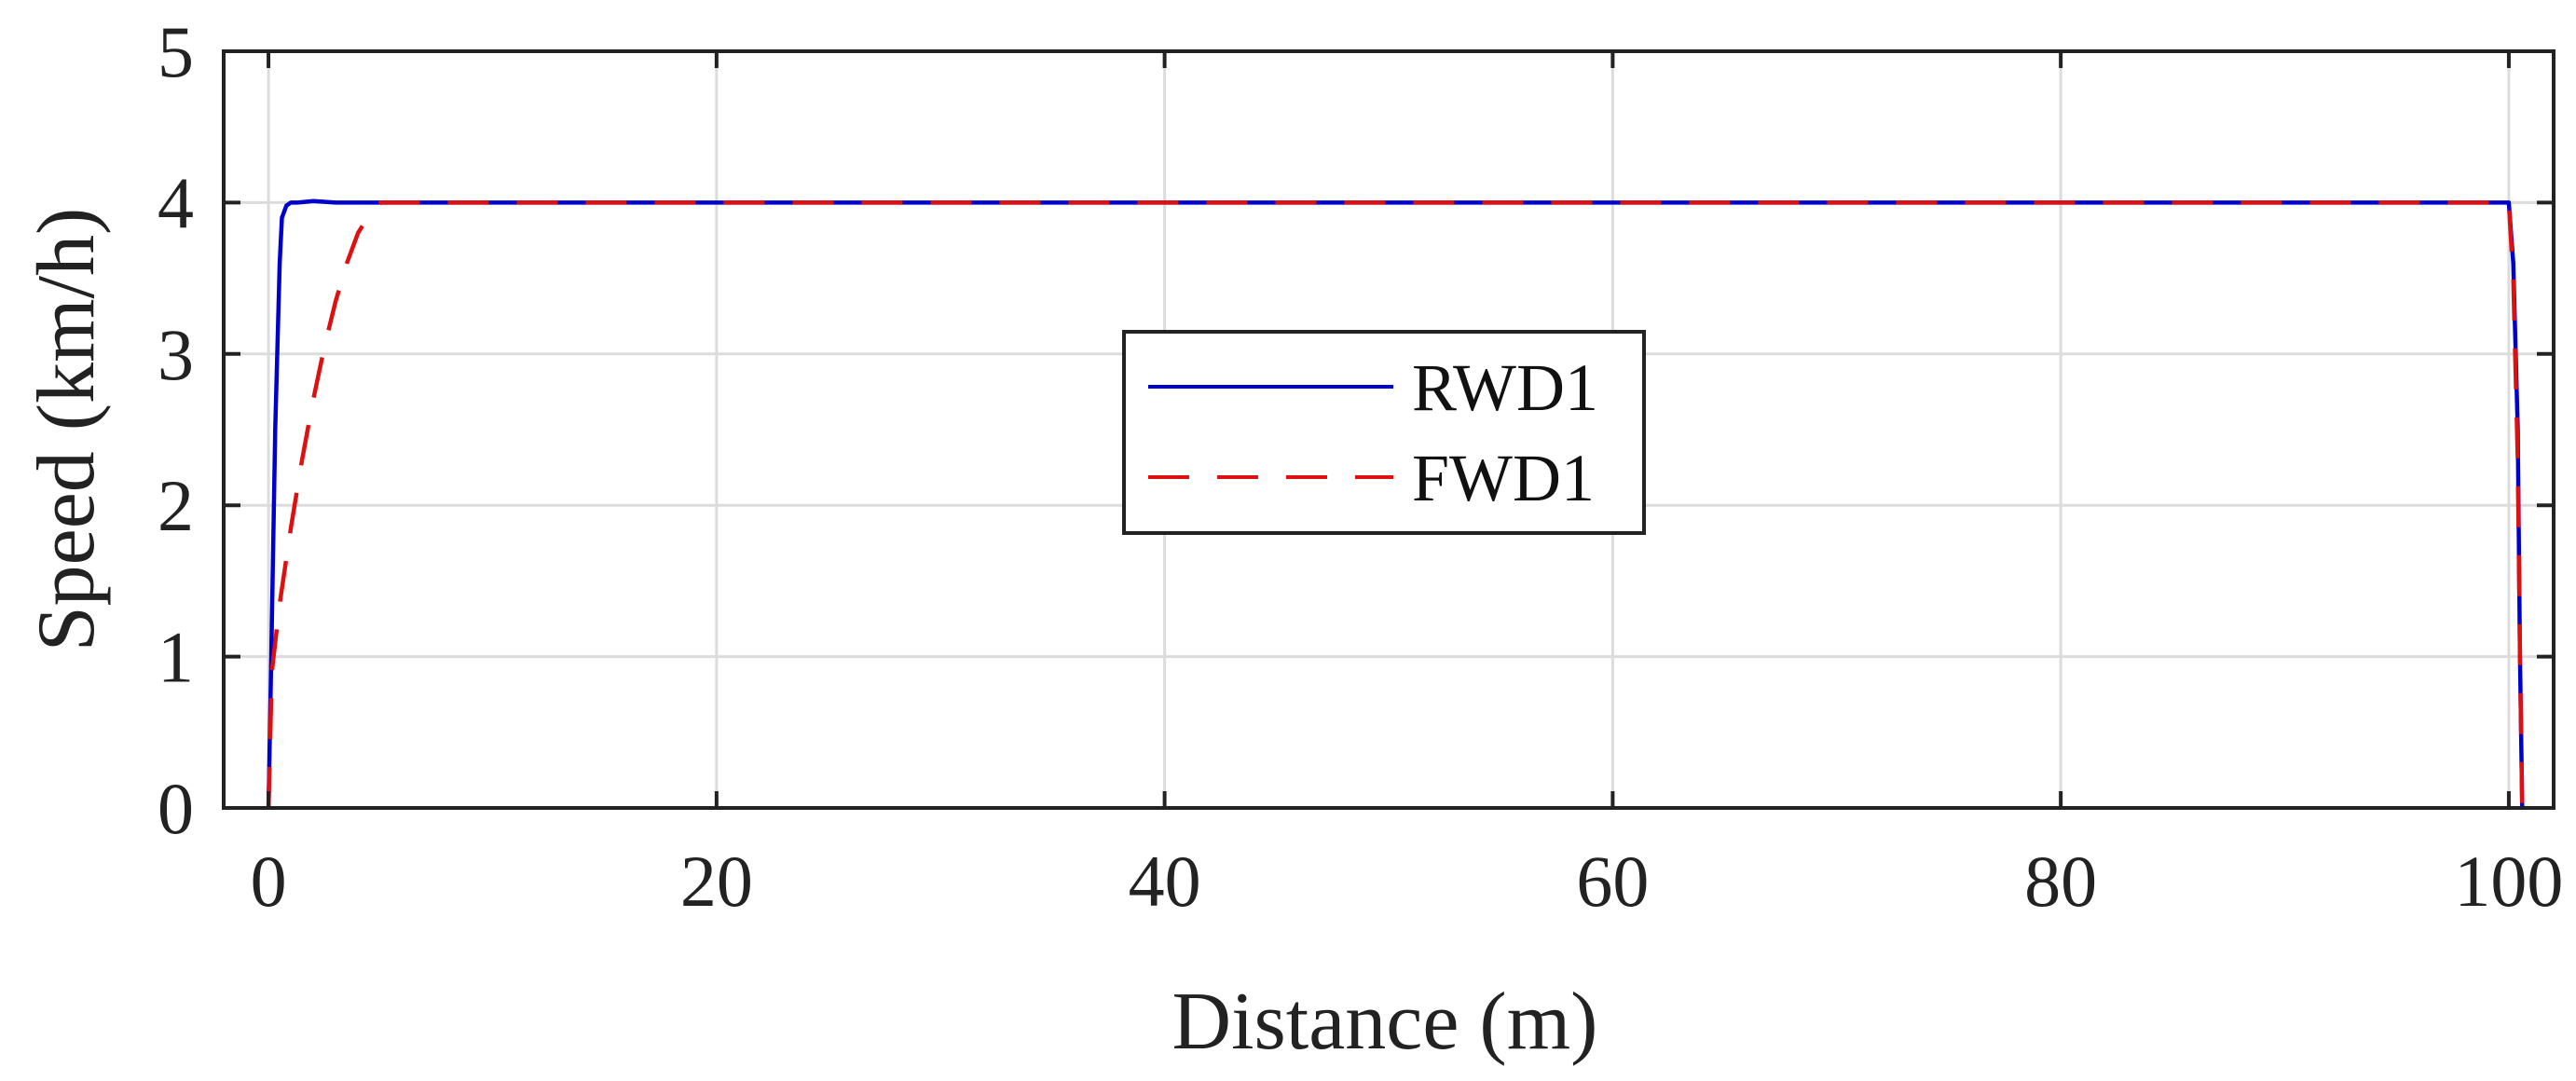  I want to click on x-tick-label: 0, so click(269, 881).